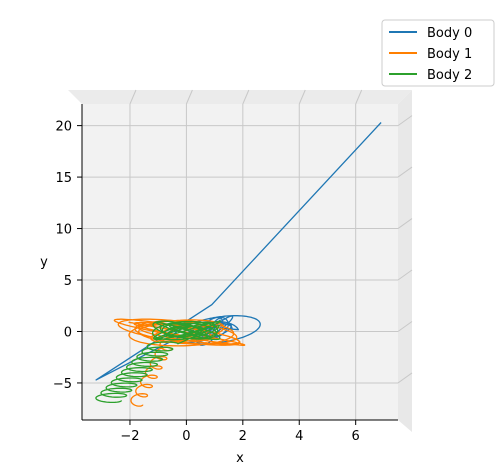 This screenshot has height=467, width=499. Describe the element at coordinates (68, 332) in the screenshot. I see `y-tick-label: 0` at that location.